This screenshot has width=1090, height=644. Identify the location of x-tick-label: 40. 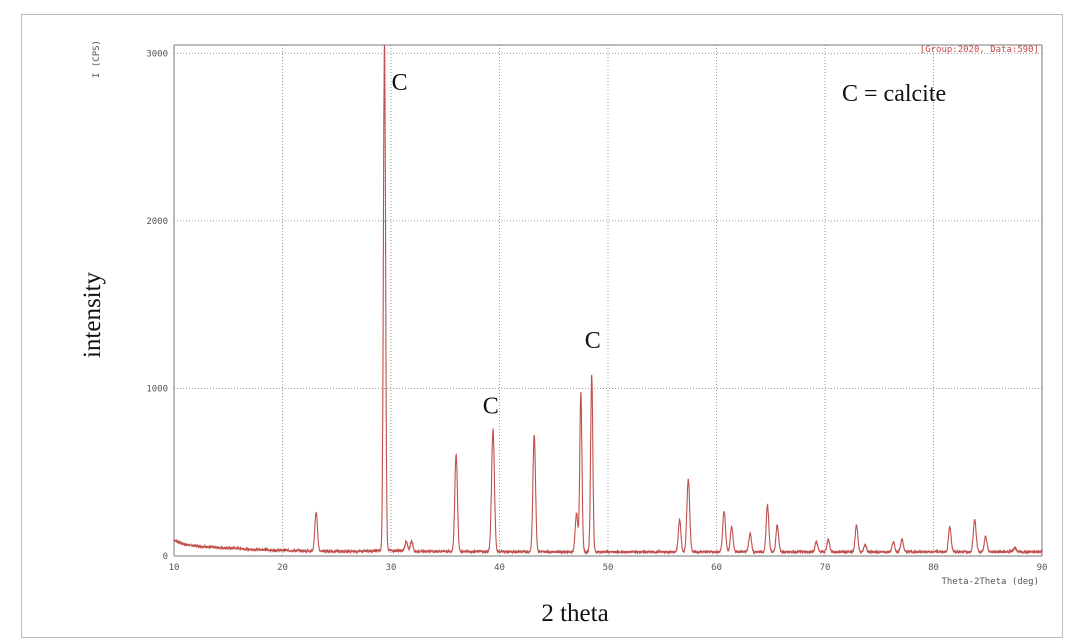
(499, 568).